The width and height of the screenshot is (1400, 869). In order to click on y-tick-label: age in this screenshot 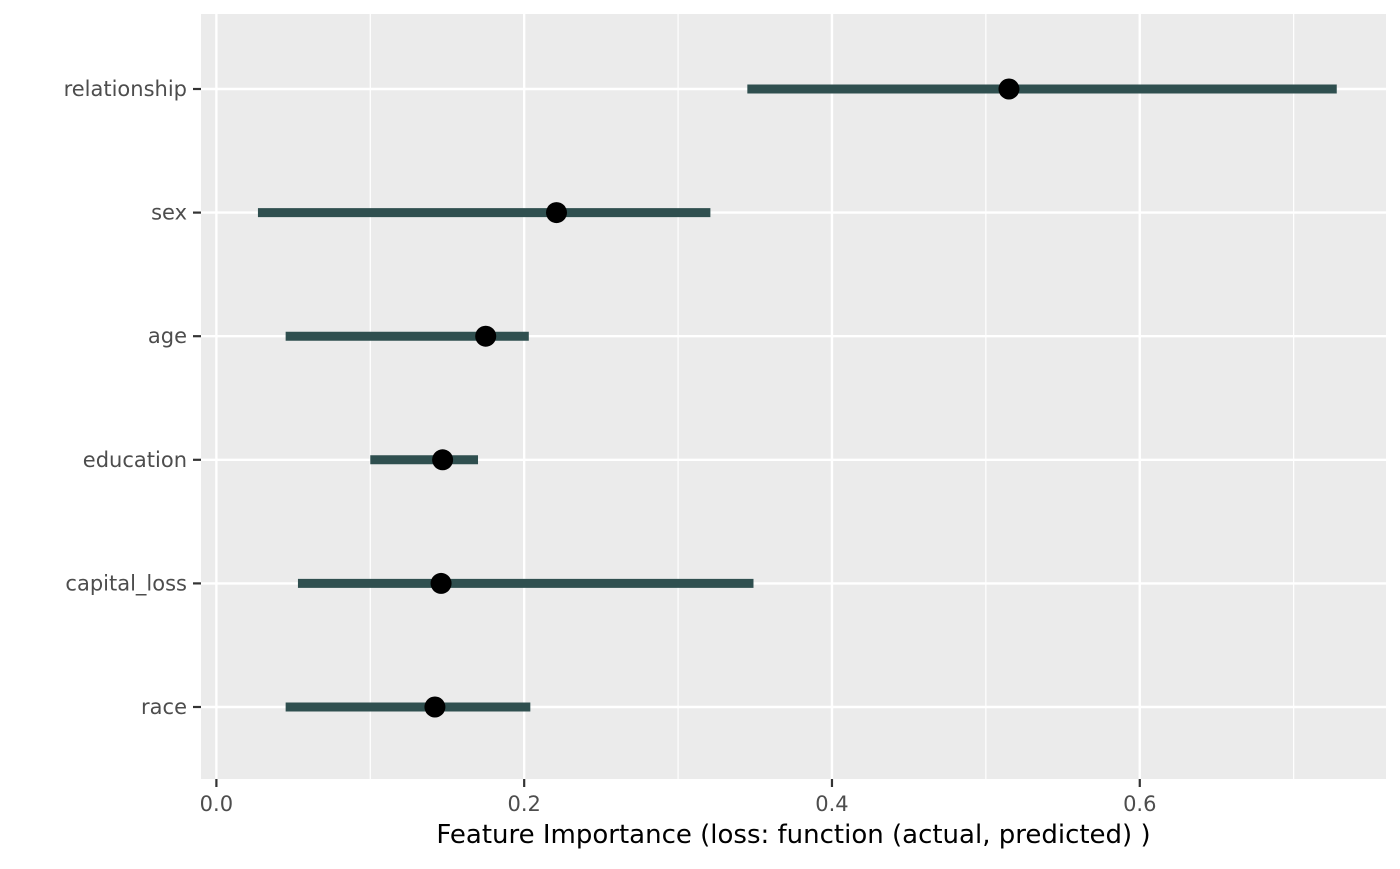, I will do `click(167, 336)`.